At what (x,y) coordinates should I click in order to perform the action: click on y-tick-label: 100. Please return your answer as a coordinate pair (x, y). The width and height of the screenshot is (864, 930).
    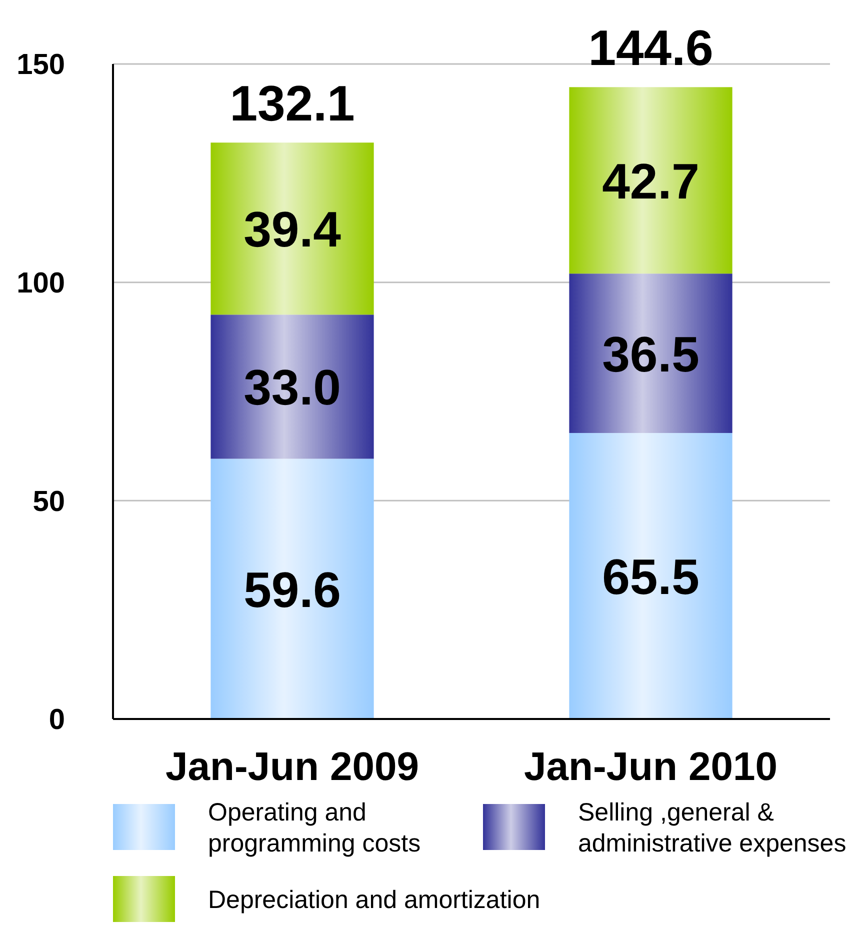
    Looking at the image, I should click on (40, 283).